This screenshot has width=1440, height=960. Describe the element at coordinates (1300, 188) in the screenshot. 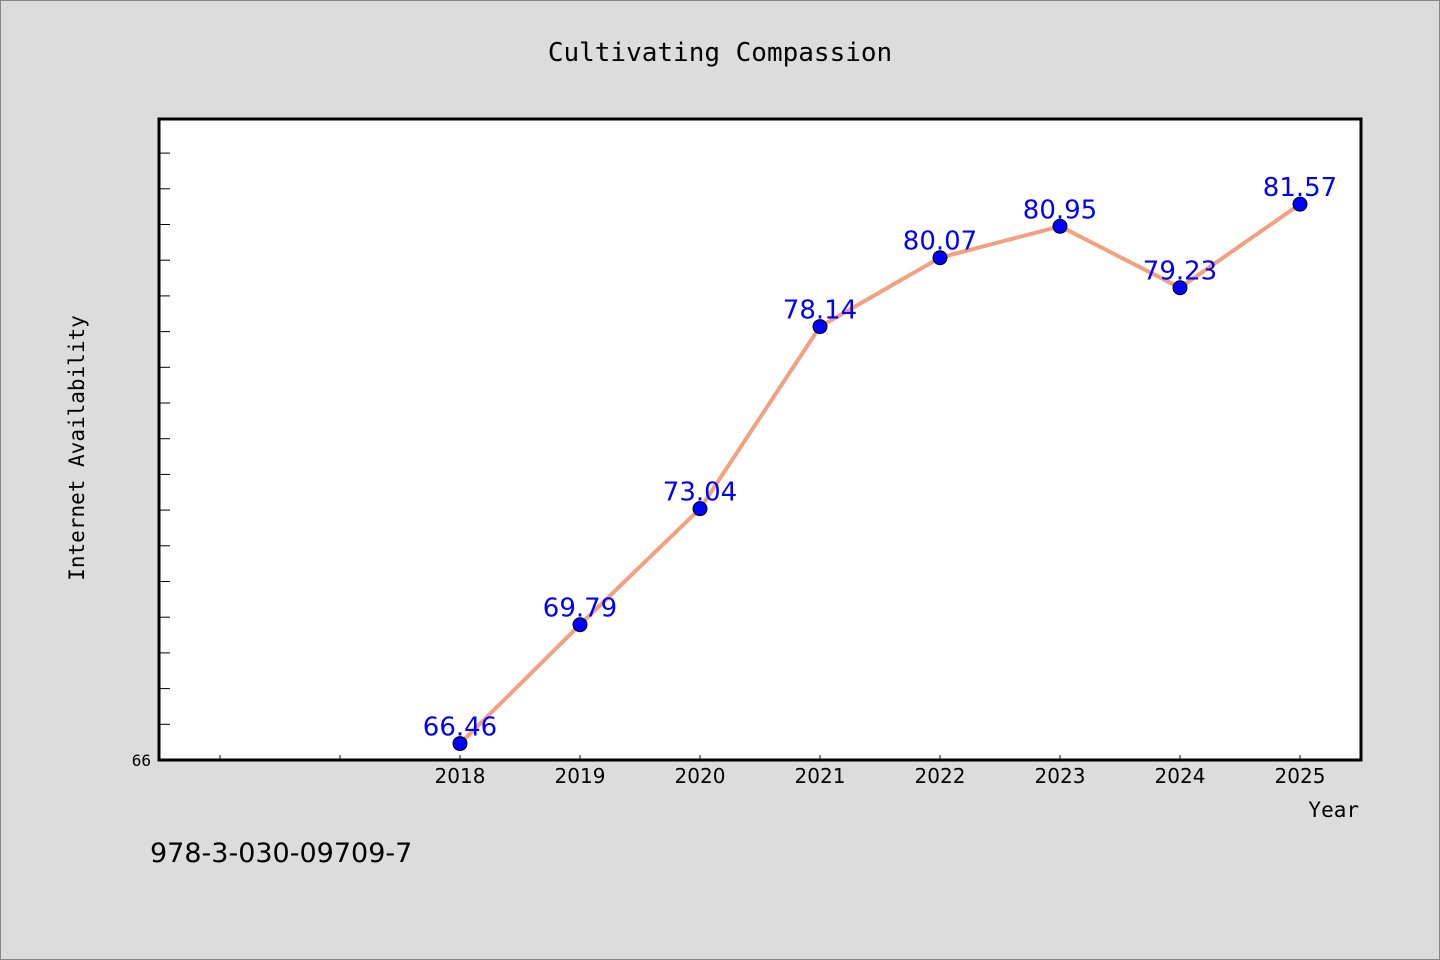

I see `data-label: 81.57` at that location.